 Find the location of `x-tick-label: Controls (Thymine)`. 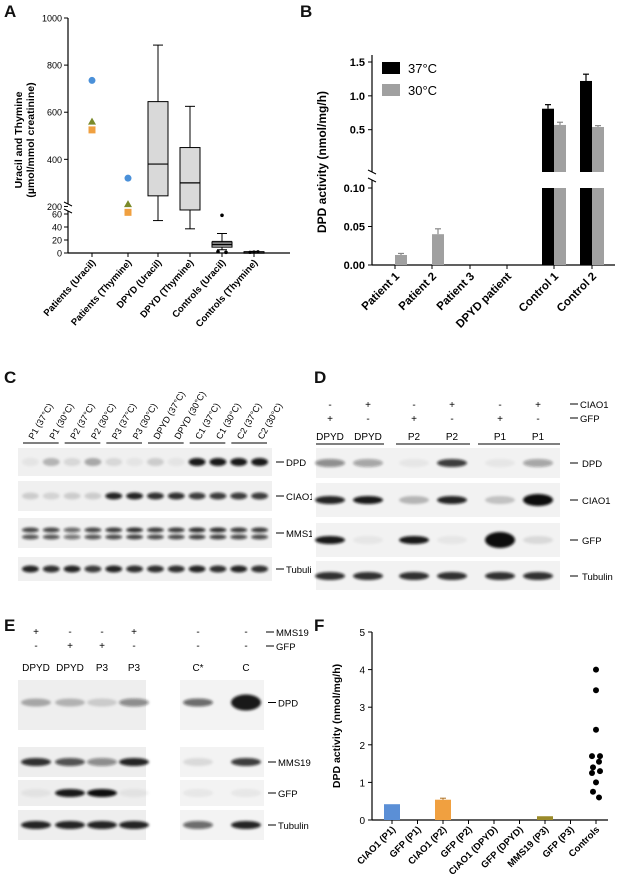

x-tick-label: Controls (Thymine) is located at coordinates (227, 294).